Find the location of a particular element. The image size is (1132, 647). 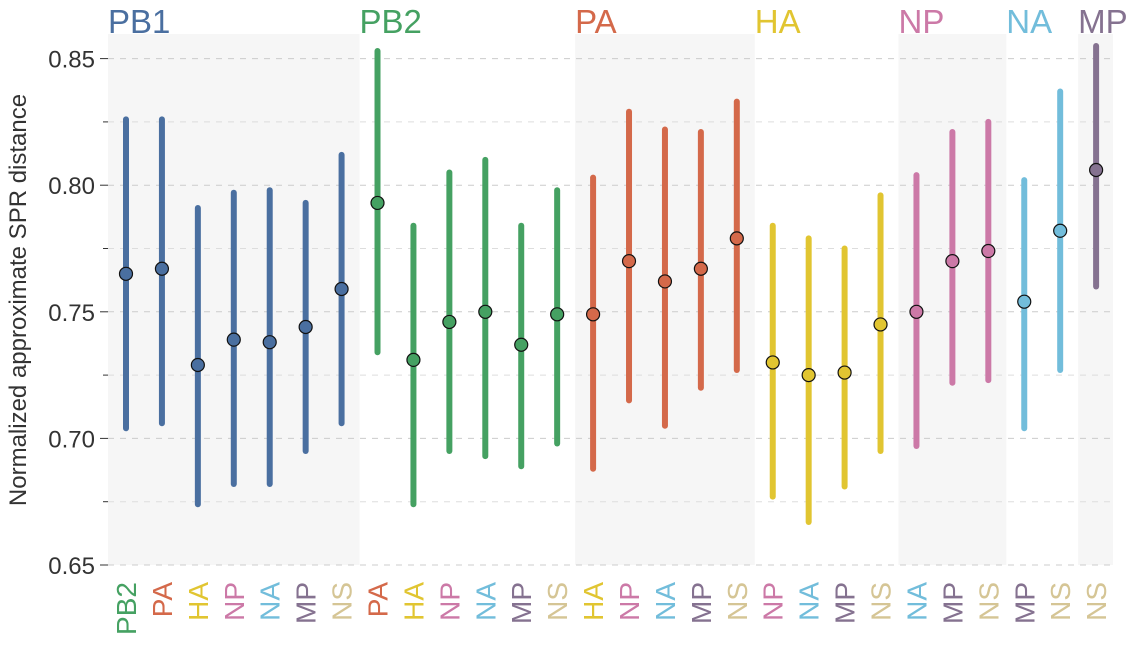

y-tick-label: 0.75 is located at coordinates (71, 313).